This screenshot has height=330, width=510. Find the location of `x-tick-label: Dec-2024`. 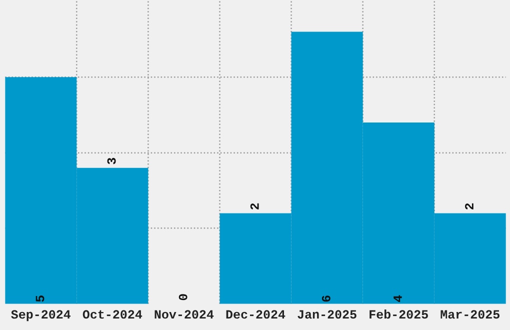

x-tick-label: Dec-2024 is located at coordinates (256, 314).